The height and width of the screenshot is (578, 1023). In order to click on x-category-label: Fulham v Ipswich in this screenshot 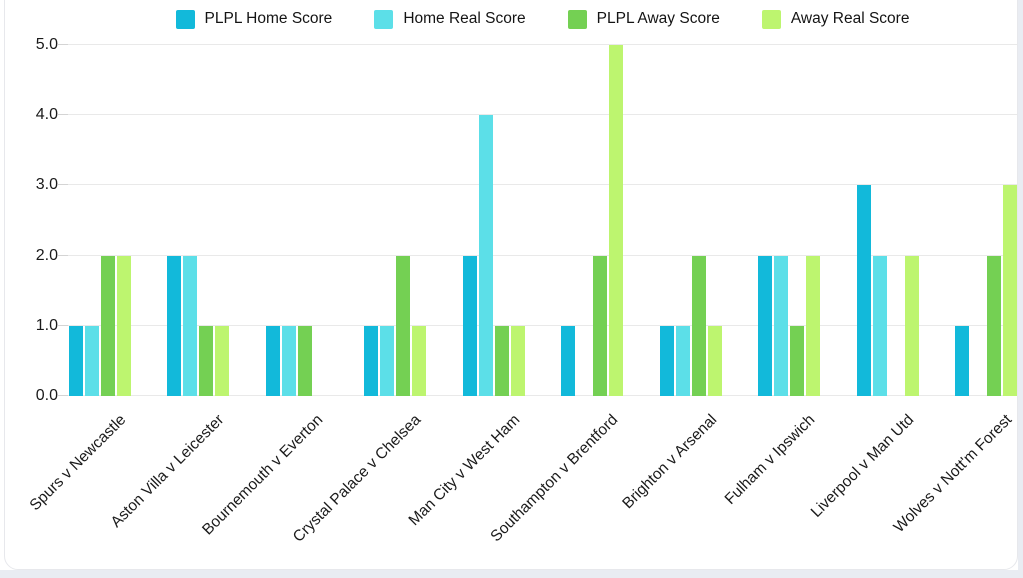, I will do `click(770, 459)`.